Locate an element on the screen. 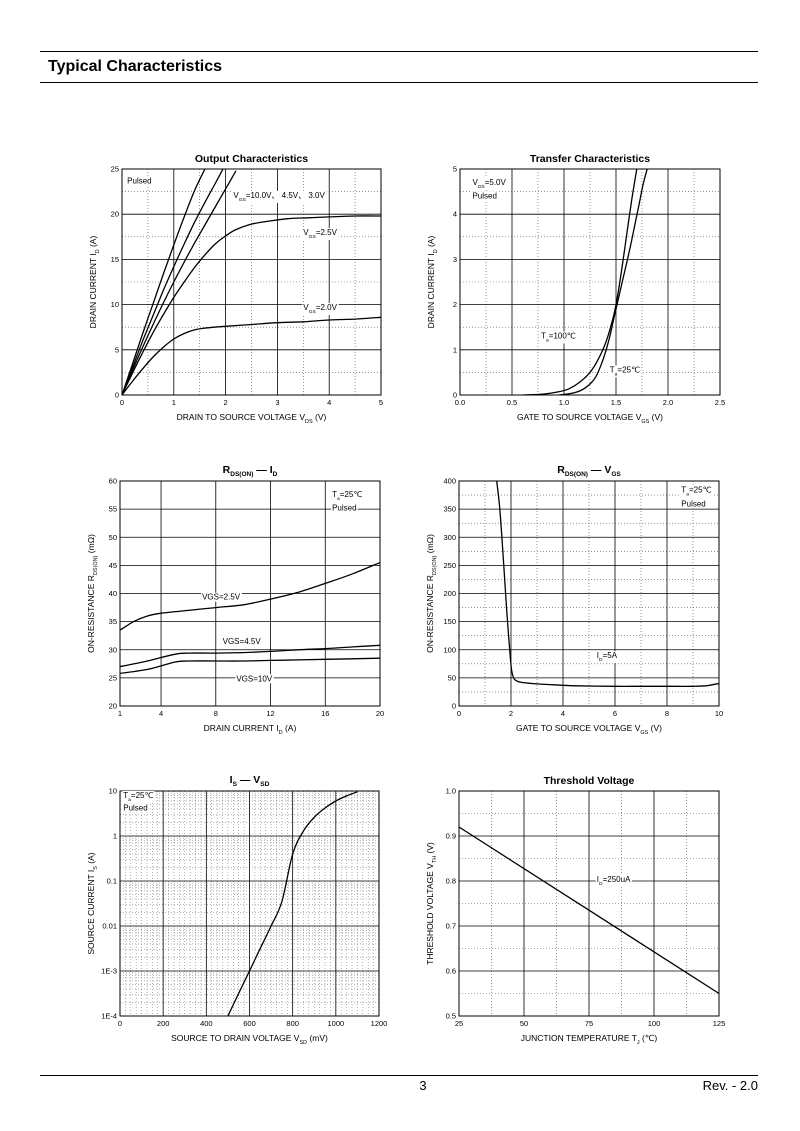 The height and width of the screenshot is (1131, 800). x-axis-label: GATE TO SOURCE VOLTAGE VGS (V) is located at coordinates (590, 418).